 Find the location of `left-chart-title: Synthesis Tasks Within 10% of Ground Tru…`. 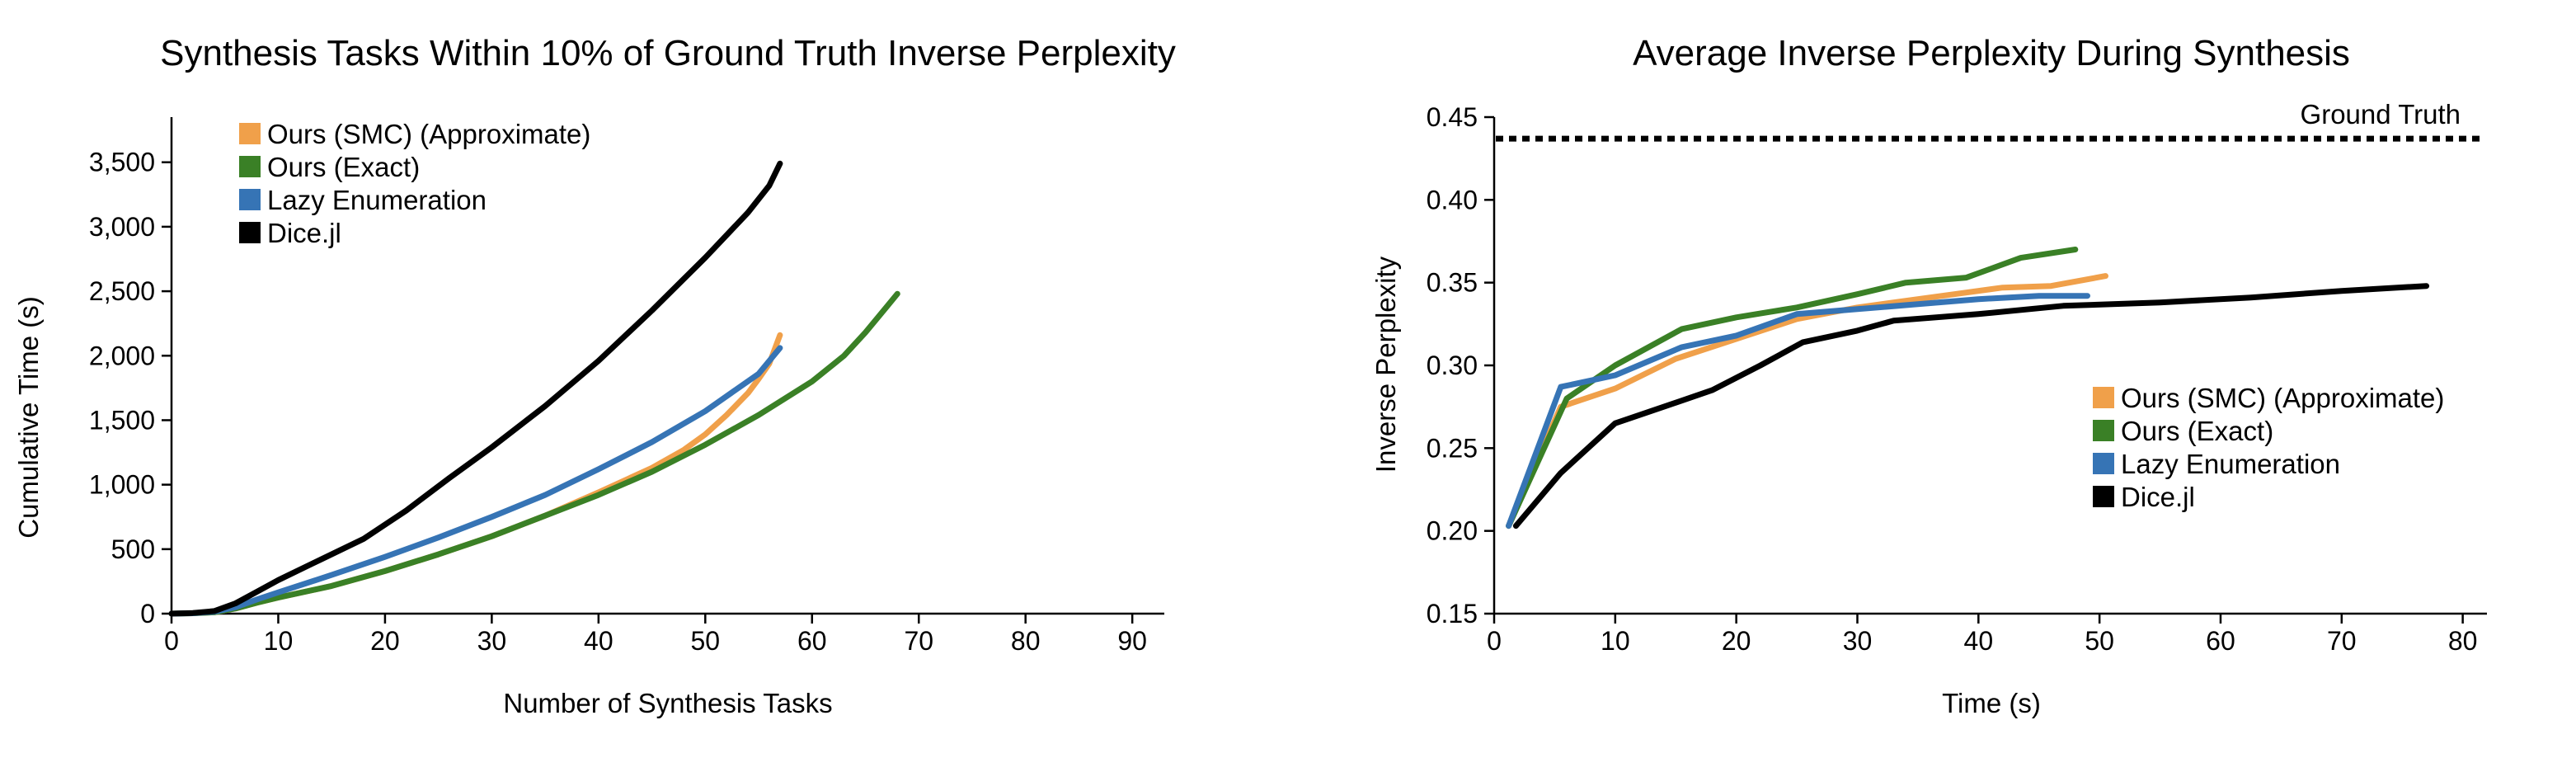

left-chart-title: Synthesis Tasks Within 10% of Ground Tru… is located at coordinates (668, 53).